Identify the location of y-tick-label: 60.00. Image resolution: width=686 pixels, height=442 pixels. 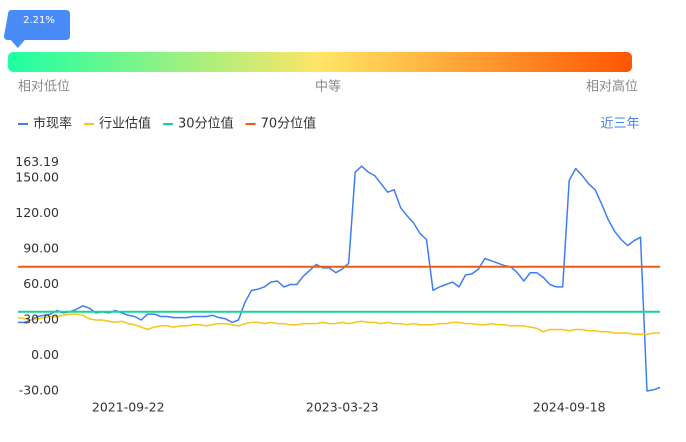
(41, 283).